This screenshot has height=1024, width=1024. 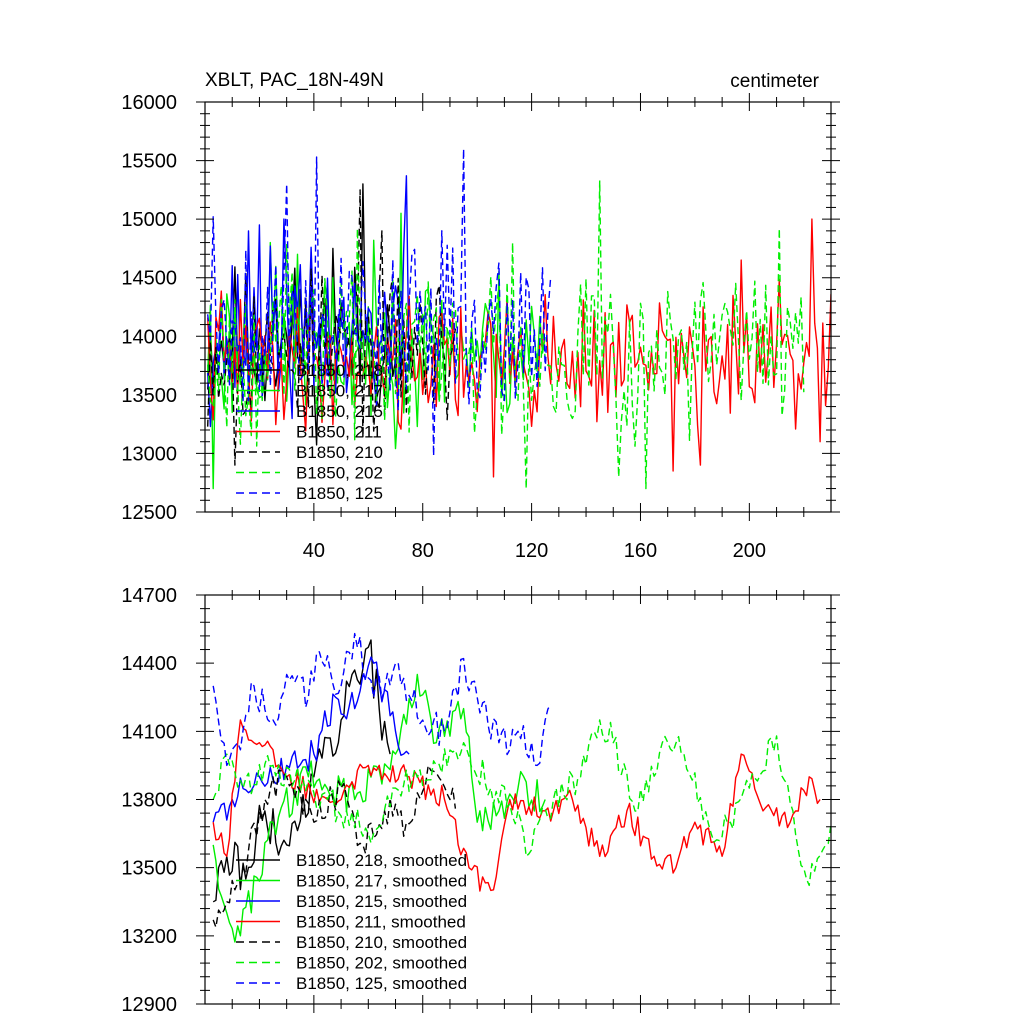 I want to click on y-tick-label: 15500, so click(x=149, y=162).